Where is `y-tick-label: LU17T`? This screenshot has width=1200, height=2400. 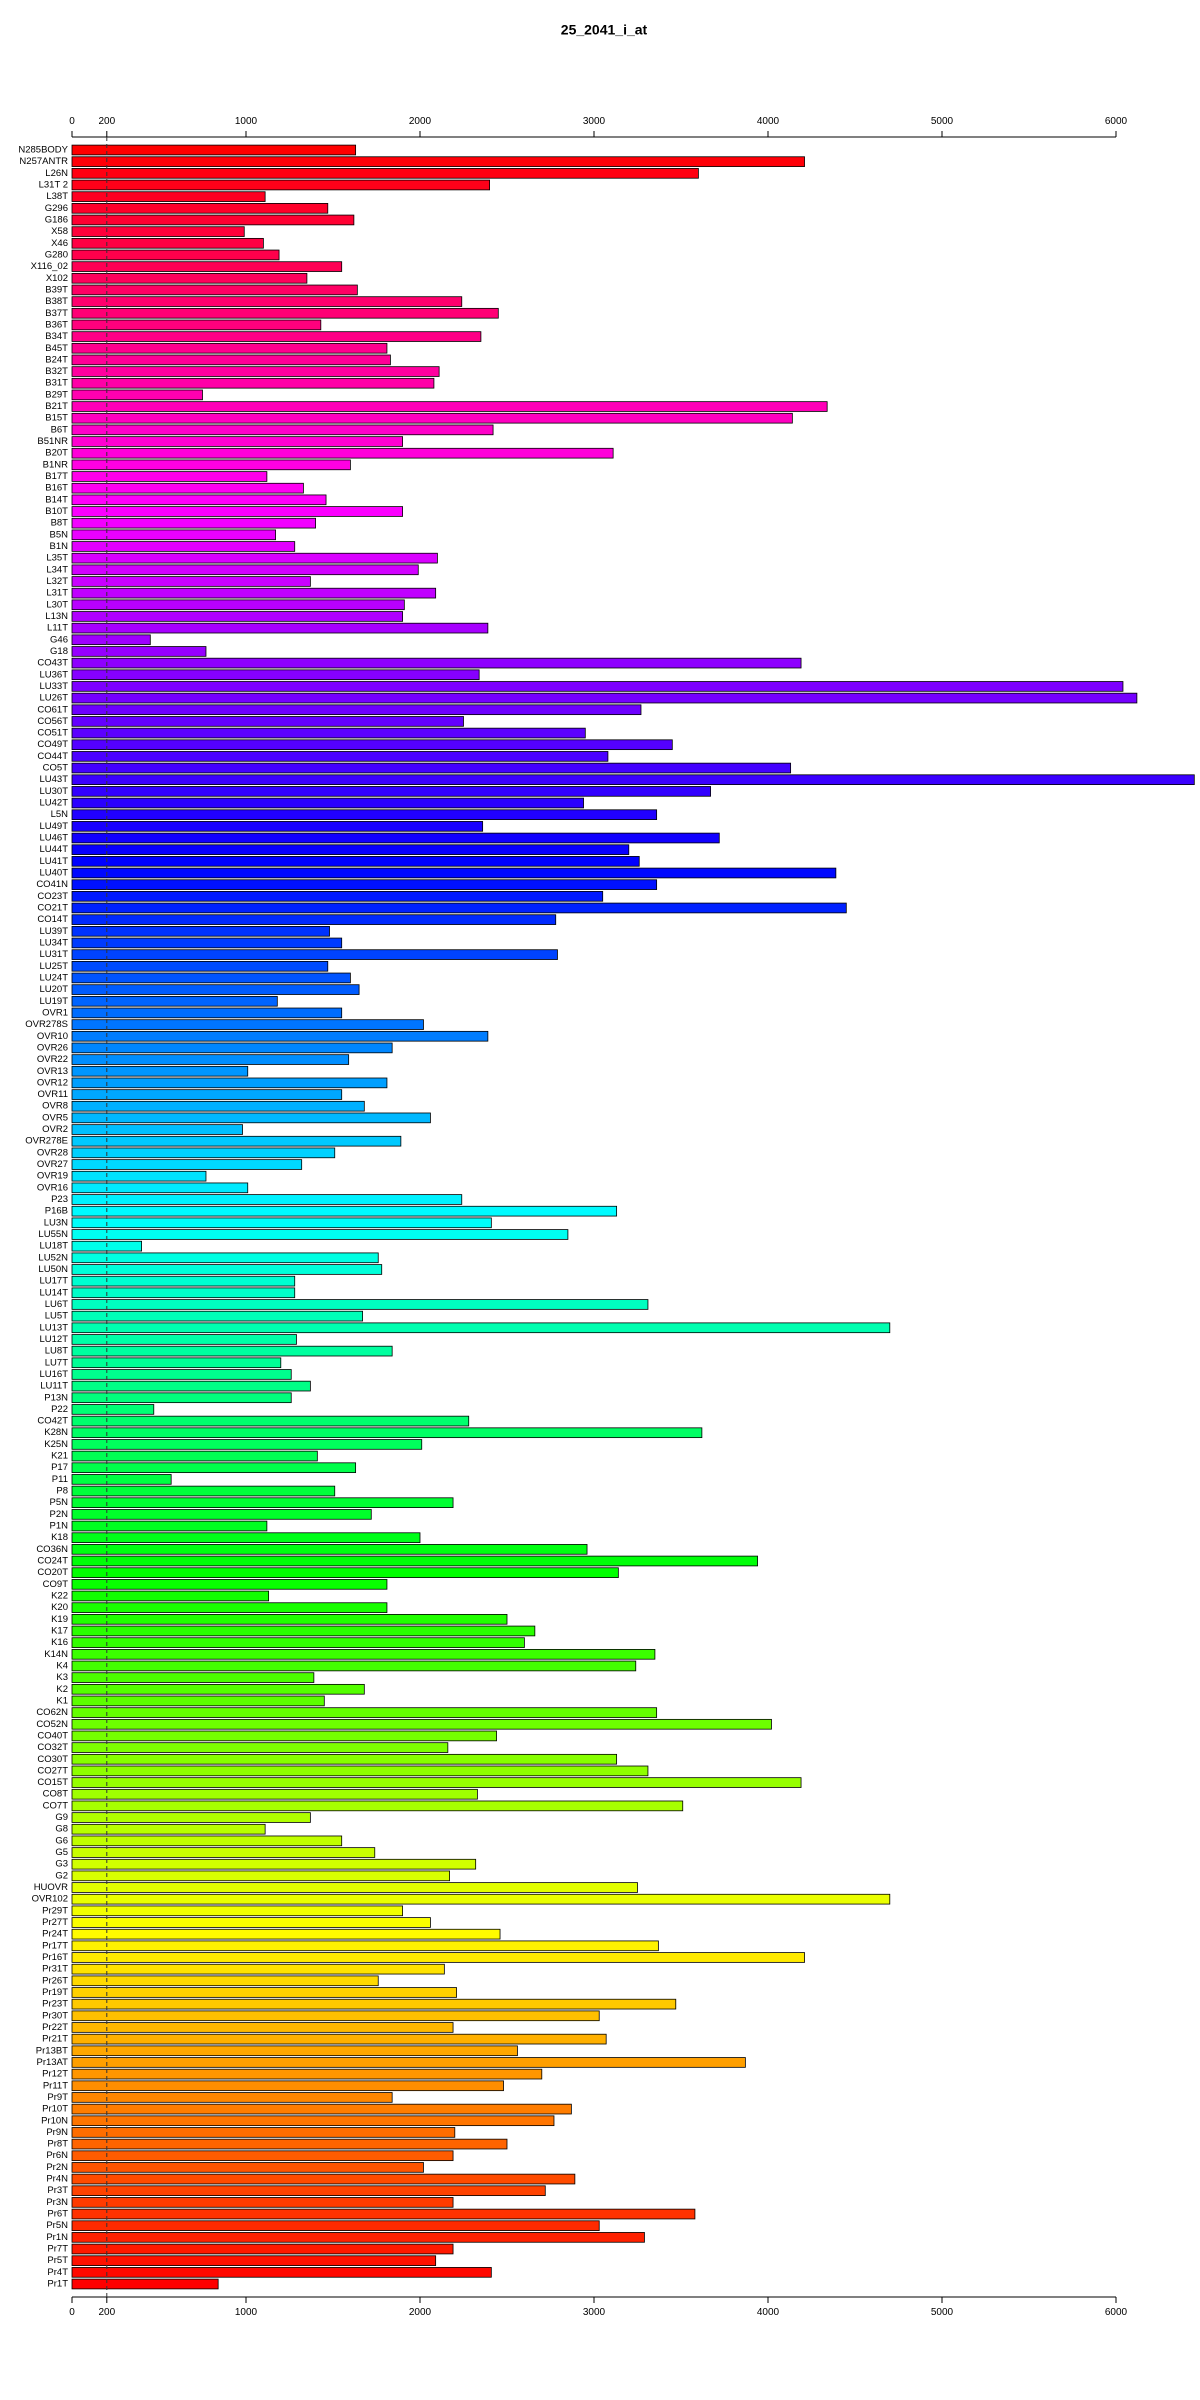
y-tick-label: LU17T is located at coordinates (53, 1281).